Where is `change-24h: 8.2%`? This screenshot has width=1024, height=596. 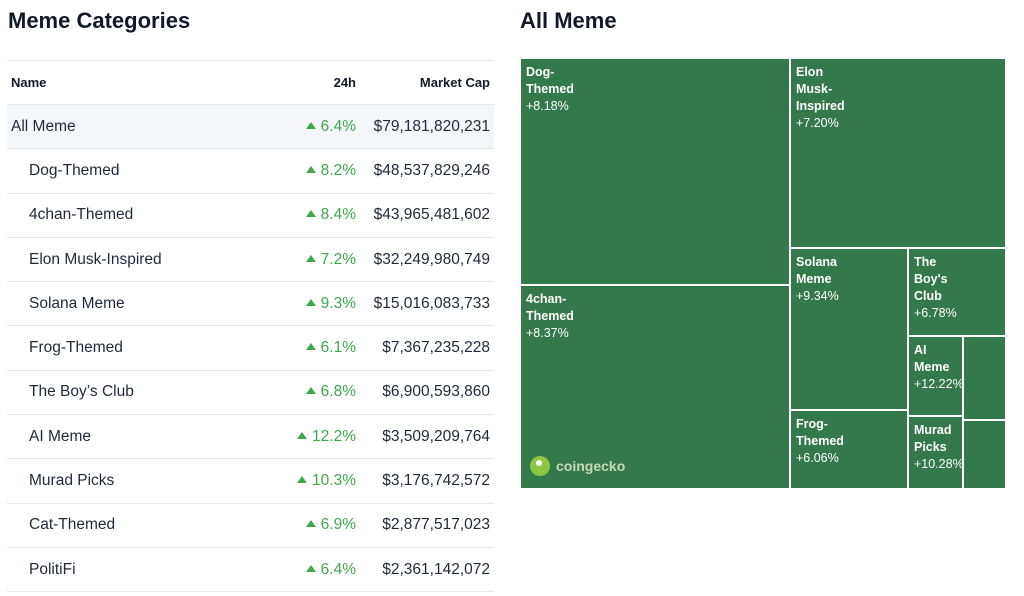
change-24h: 8.2% is located at coordinates (306, 171).